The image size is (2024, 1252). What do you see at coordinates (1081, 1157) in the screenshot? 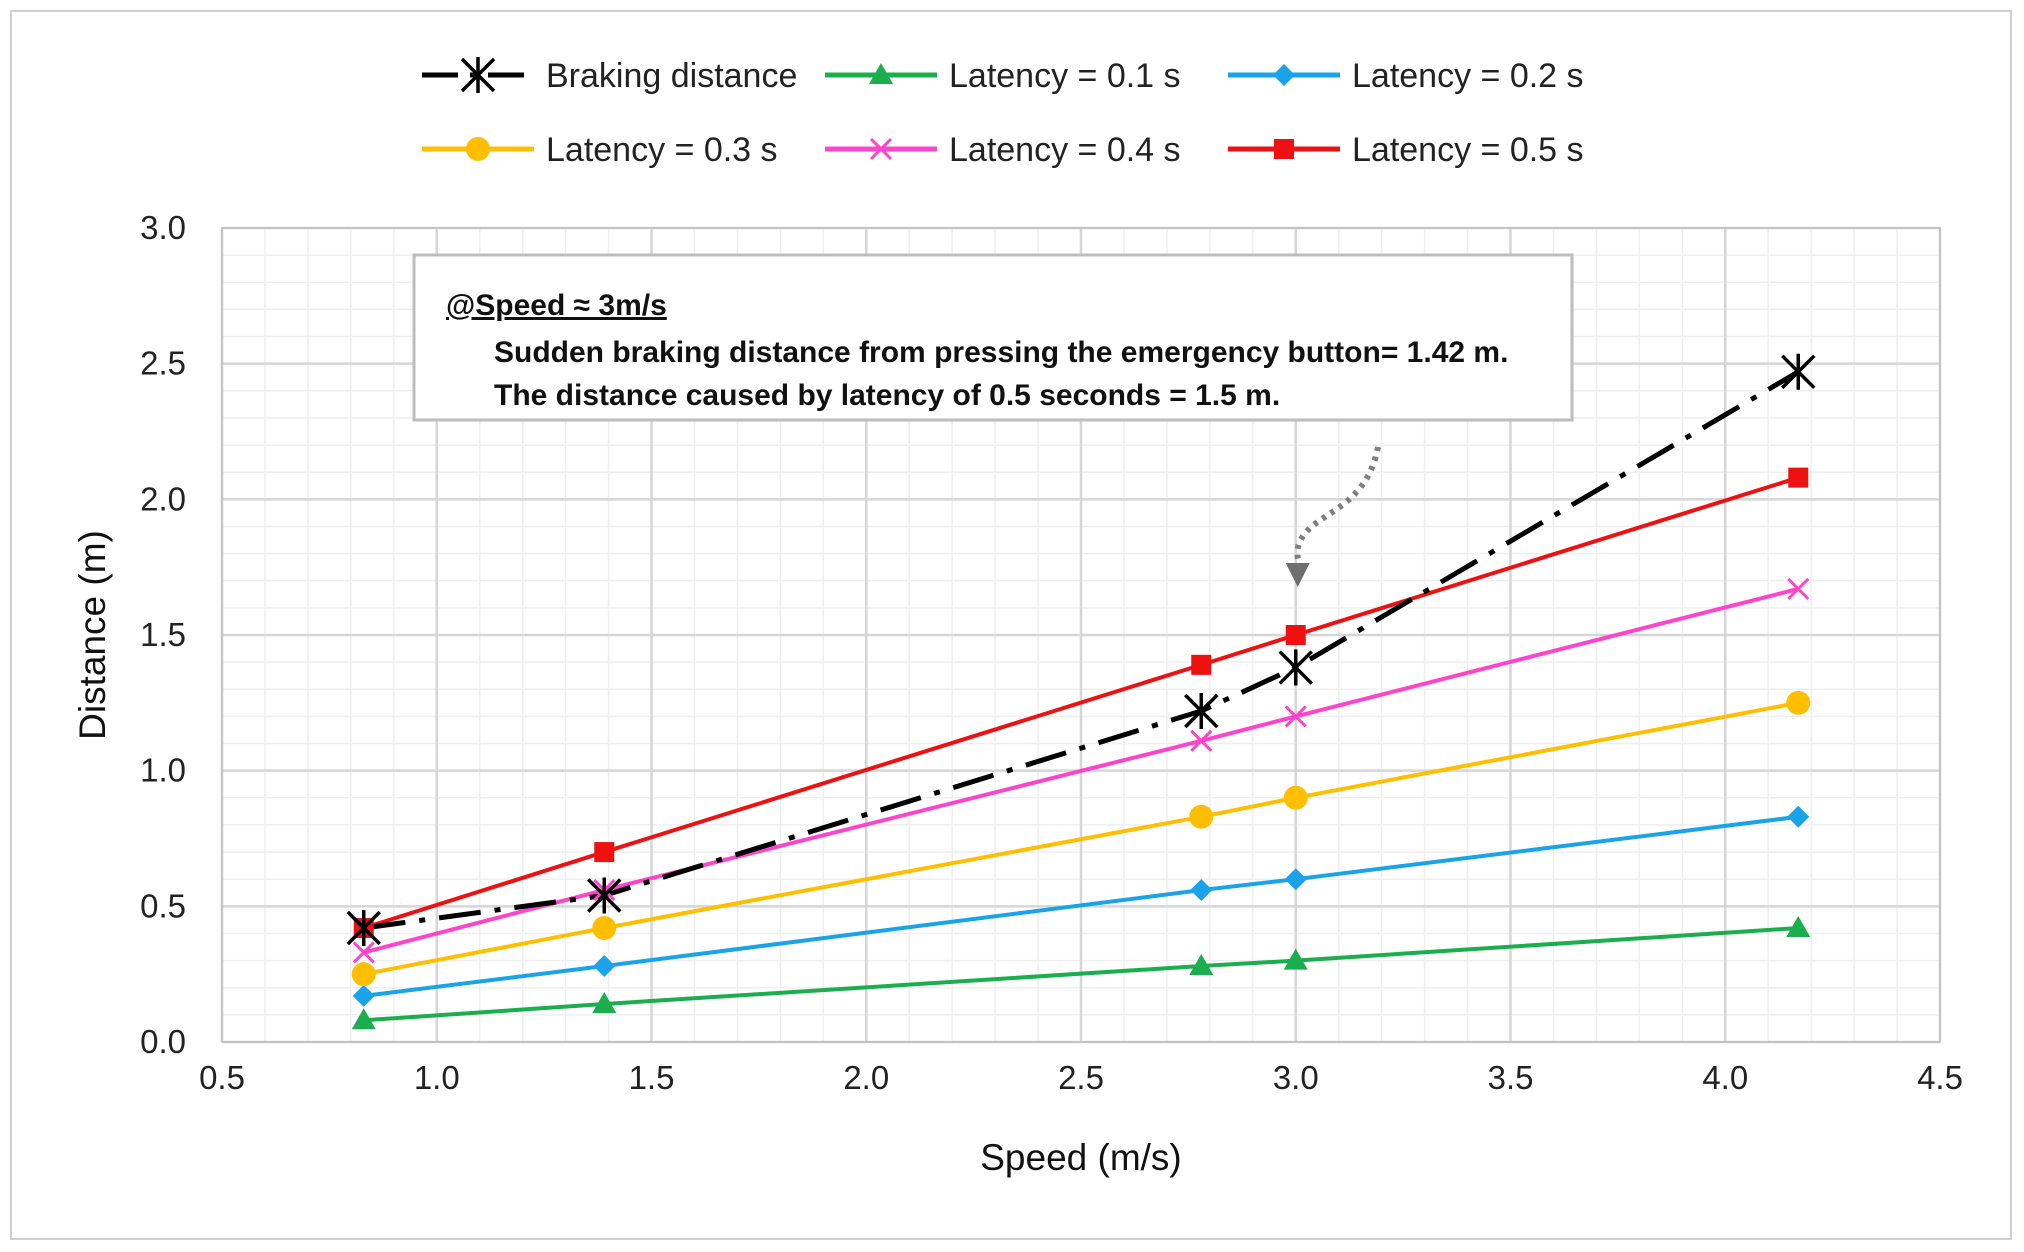
I see `x-axis-title: Speed (m/s)` at bounding box center [1081, 1157].